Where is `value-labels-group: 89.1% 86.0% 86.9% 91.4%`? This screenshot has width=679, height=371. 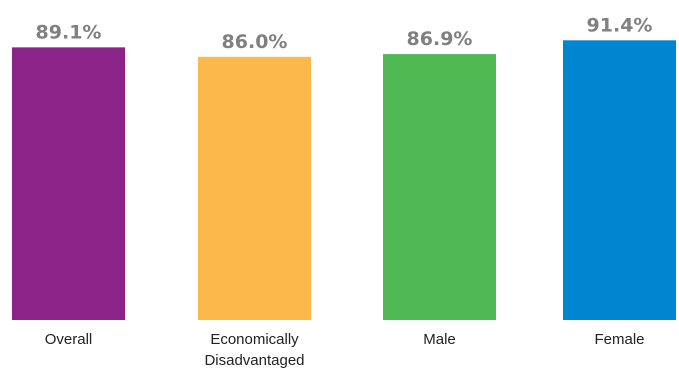 value-labels-group: 89.1% 86.0% 86.9% 91.4% is located at coordinates (344, 33).